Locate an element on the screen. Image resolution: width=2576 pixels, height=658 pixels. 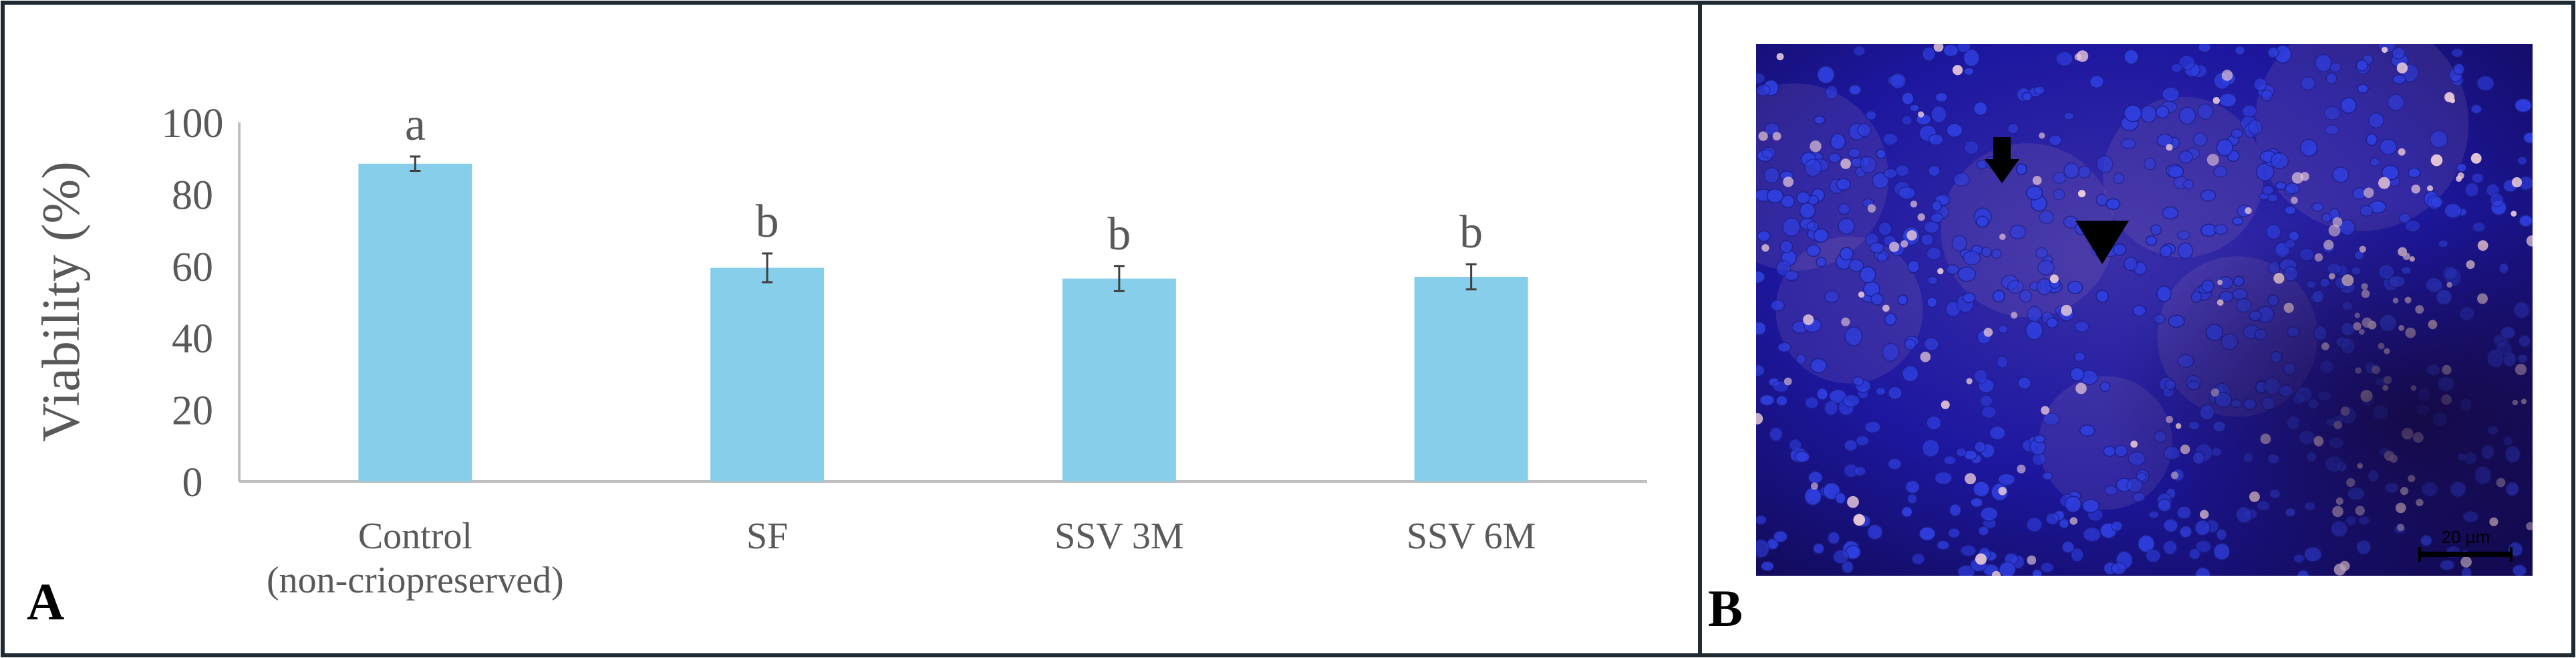
x-tick-label: SSV 6M is located at coordinates (1471, 536).